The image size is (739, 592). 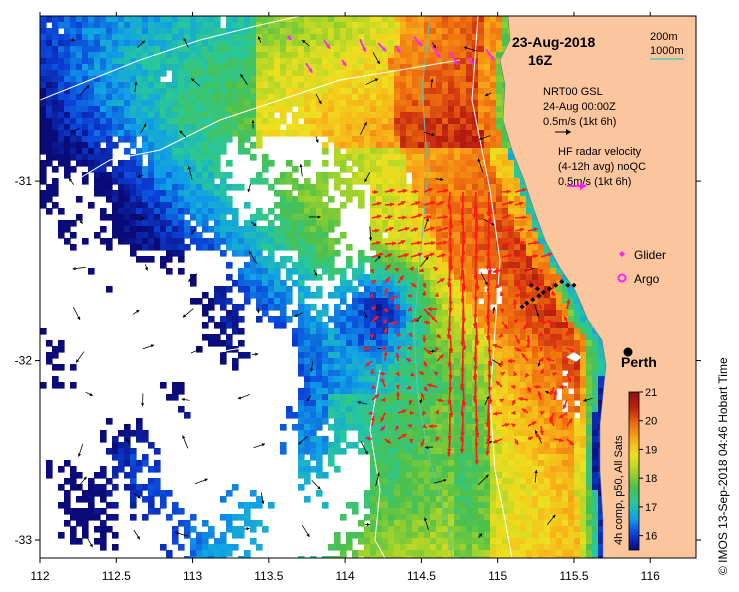 I want to click on colorbar-tick-label: 17, so click(x=651, y=508).